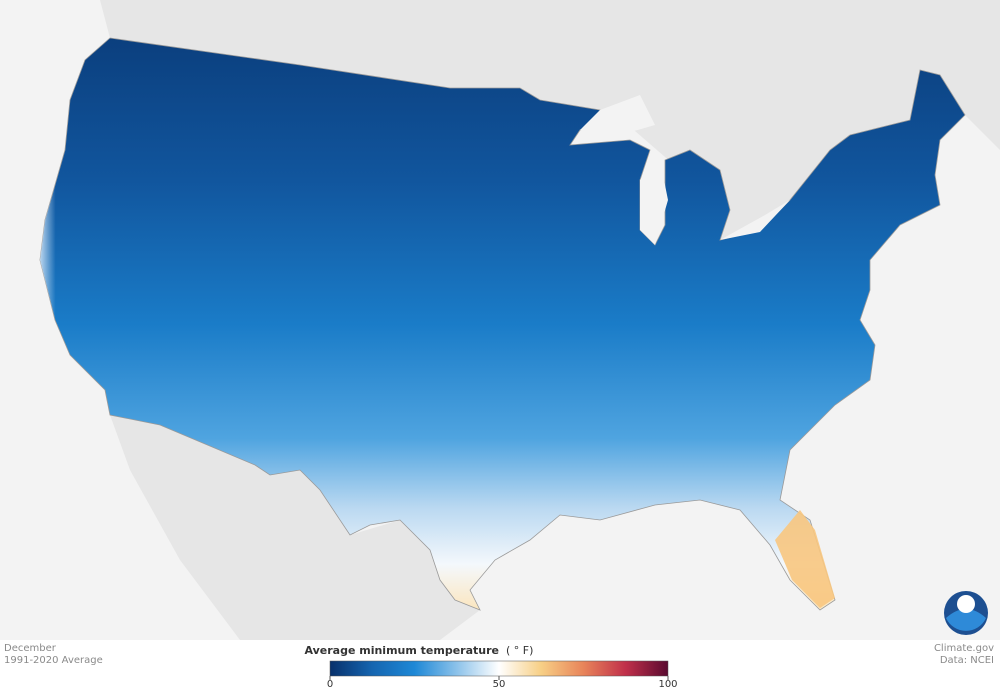 This screenshot has width=1000, height=694. I want to click on colorbar-tick-label: 100, so click(667, 684).